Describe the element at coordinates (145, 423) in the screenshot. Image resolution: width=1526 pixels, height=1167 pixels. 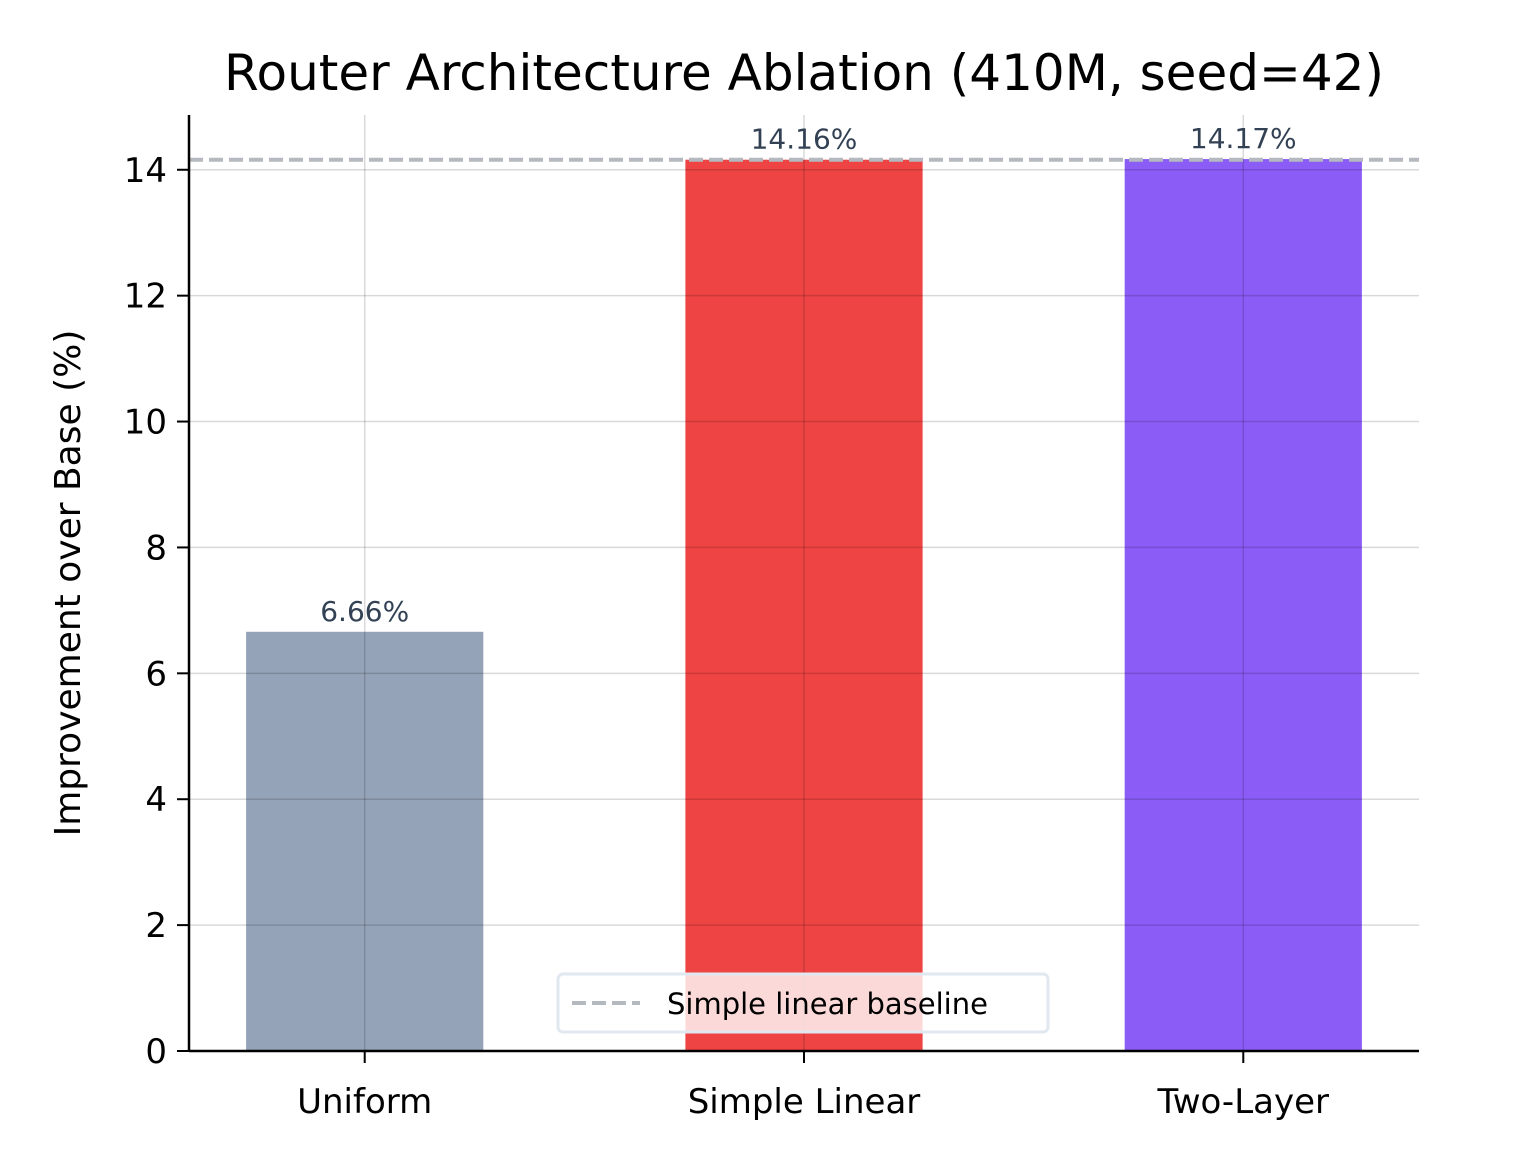
I see `y-tick-label: 10` at that location.